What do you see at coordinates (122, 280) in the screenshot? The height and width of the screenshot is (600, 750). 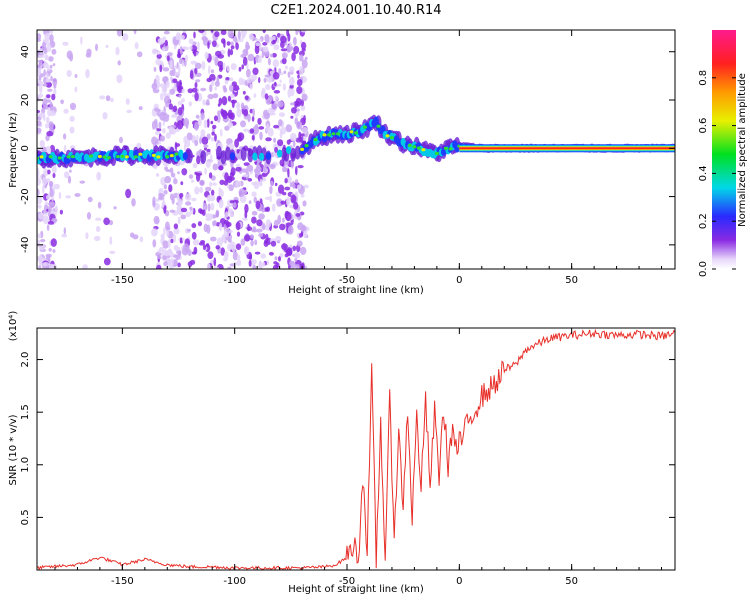 I see `x-tick-label: -150` at bounding box center [122, 280].